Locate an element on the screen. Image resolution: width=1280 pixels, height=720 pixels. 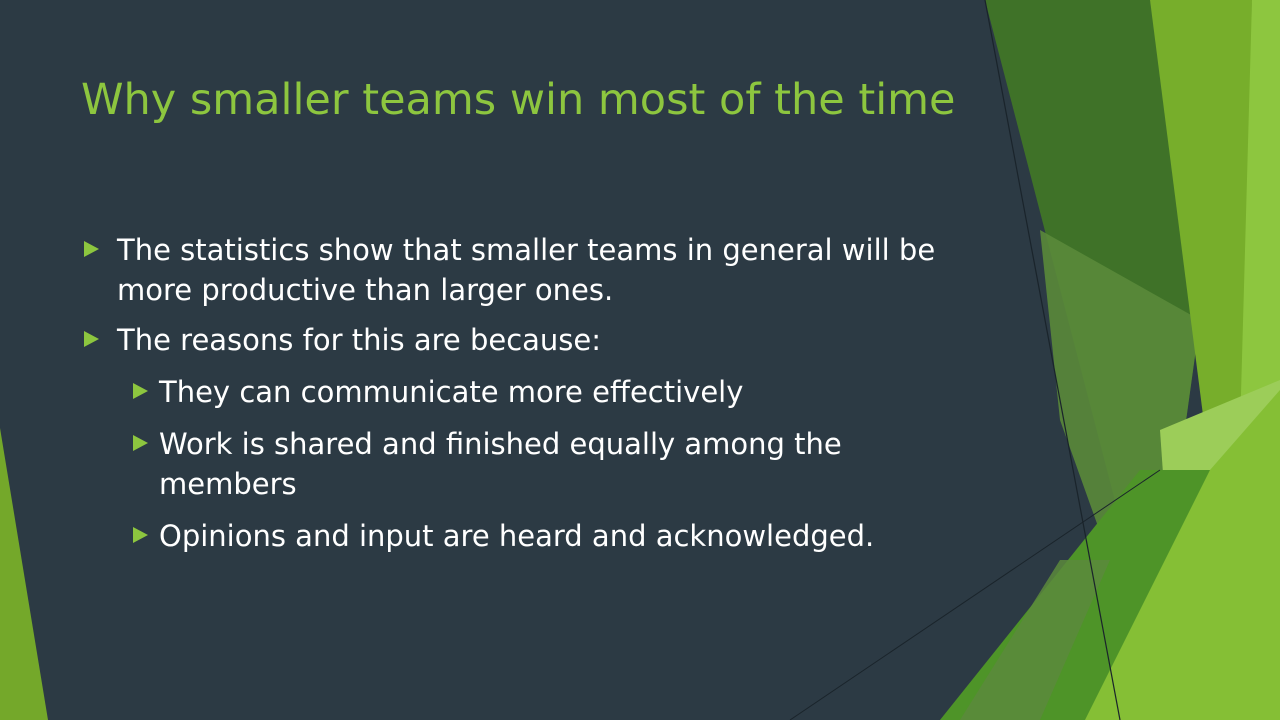
bottom-facet-shadow is located at coordinates (1035, 640).